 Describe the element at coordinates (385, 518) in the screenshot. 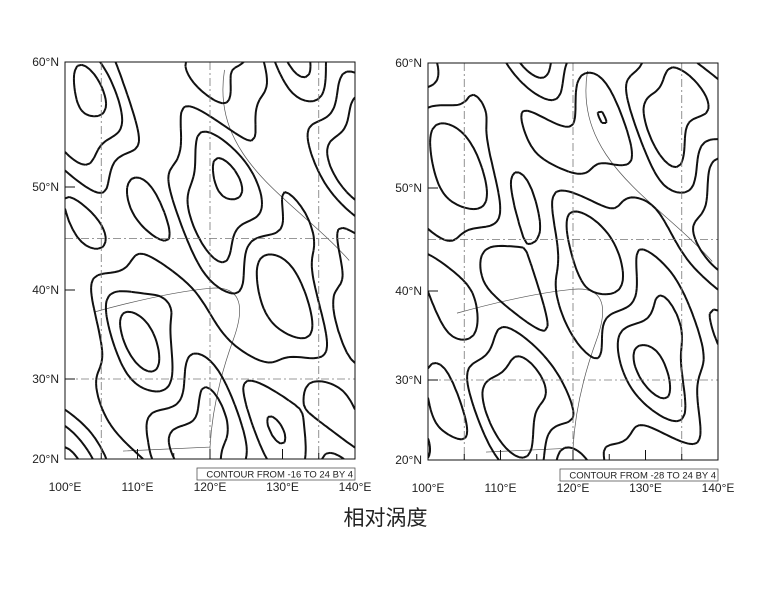

I see `figure-caption: 相对涡度` at that location.